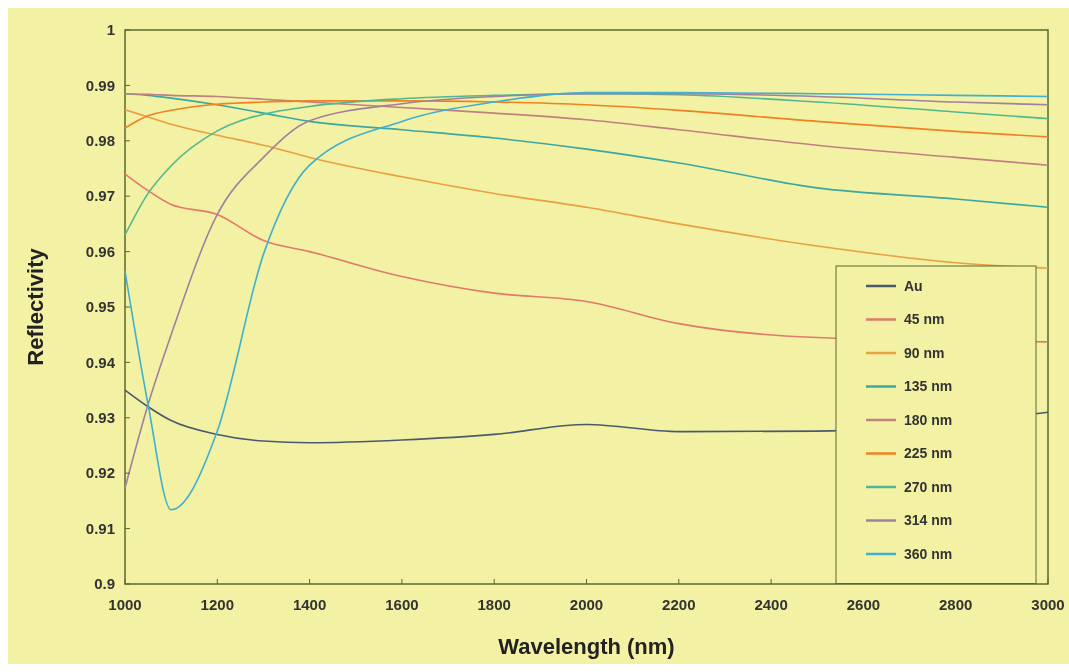 The width and height of the screenshot is (1069, 672). I want to click on y-axis-title: Reflectivity, so click(35, 306).